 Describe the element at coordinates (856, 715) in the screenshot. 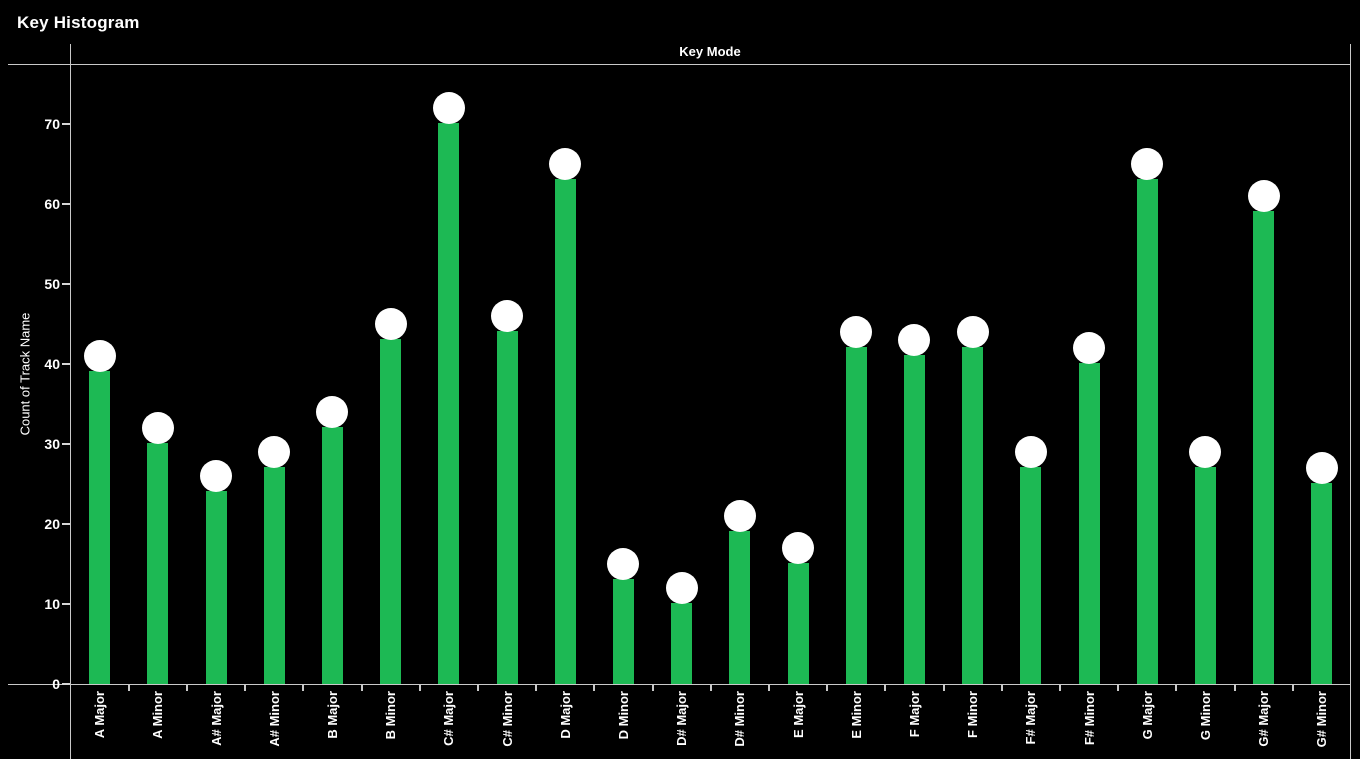

I see `x-axis-label-text: E Minor` at that location.